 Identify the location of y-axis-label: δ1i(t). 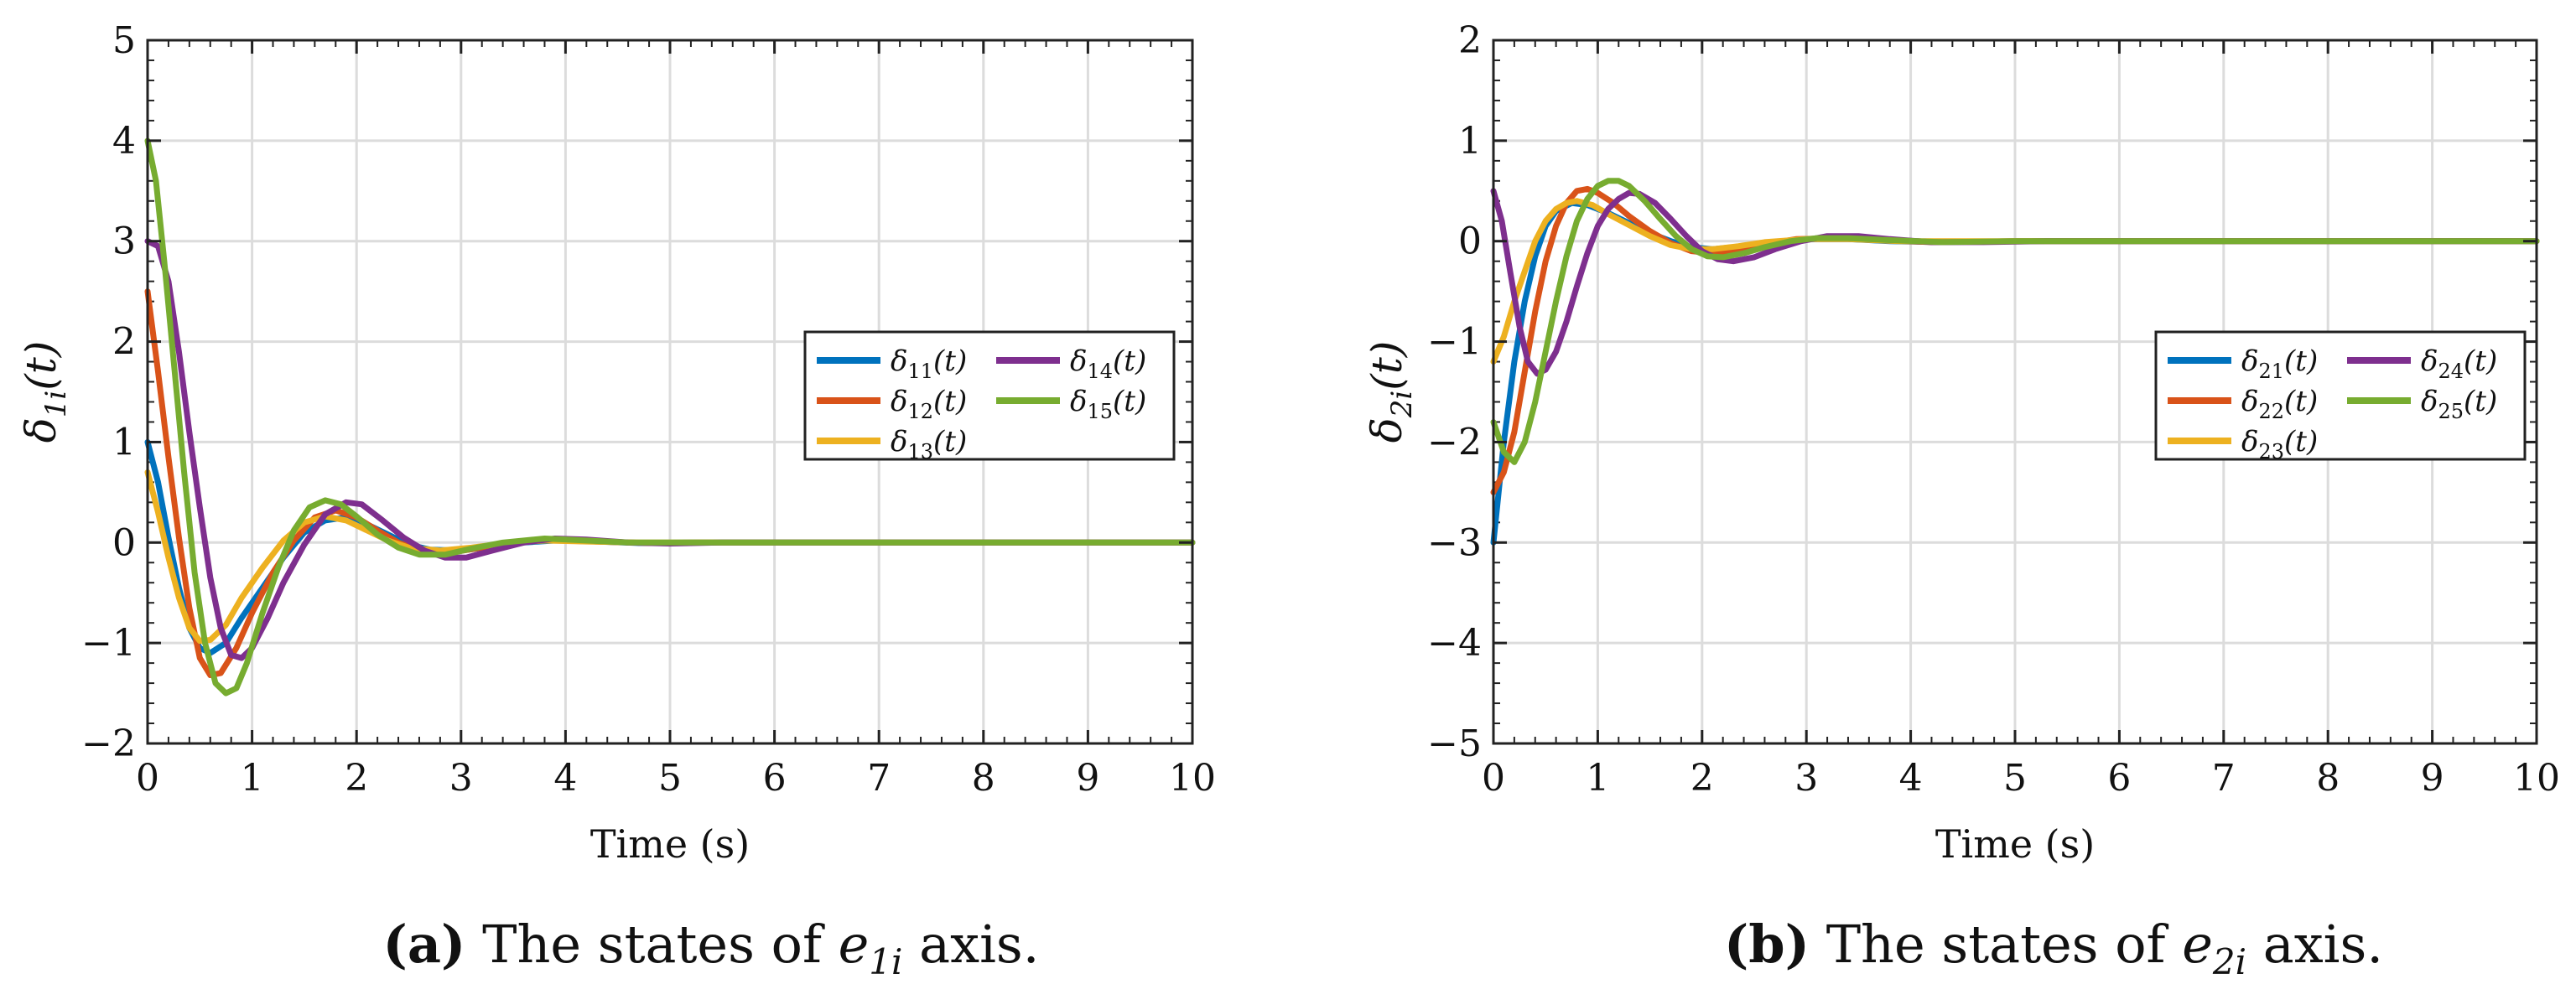
(45, 392).